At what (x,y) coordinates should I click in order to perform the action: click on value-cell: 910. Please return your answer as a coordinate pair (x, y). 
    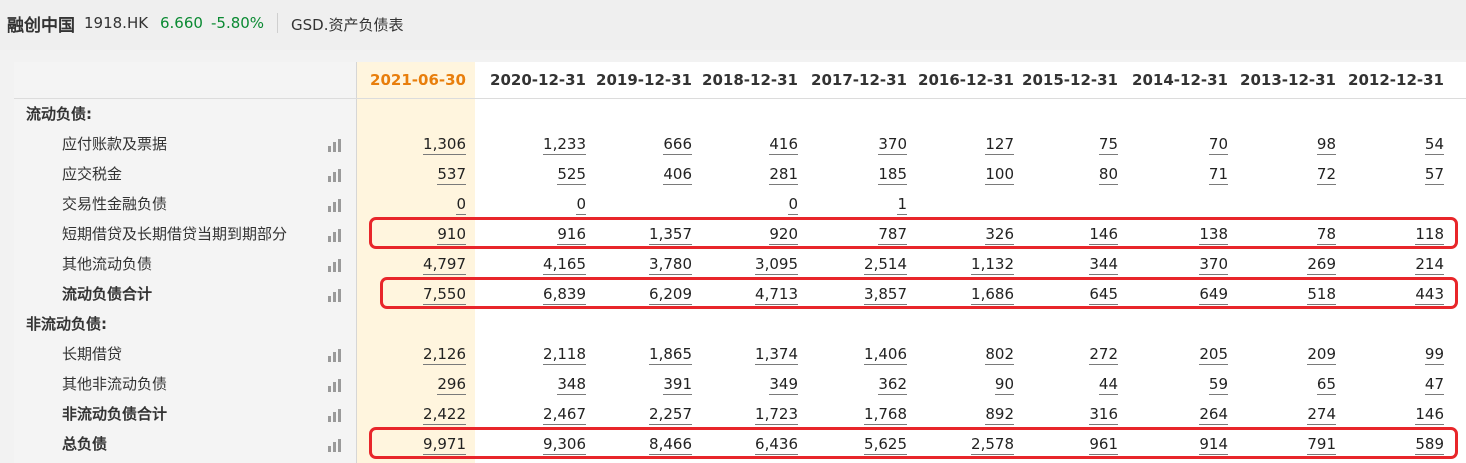
    Looking at the image, I should click on (414, 234).